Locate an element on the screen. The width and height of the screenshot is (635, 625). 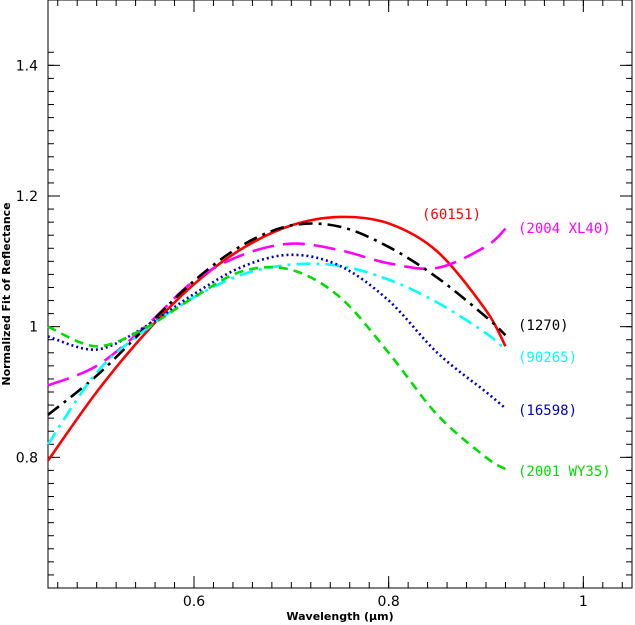
x-tick-label: 1 is located at coordinates (583, 602).